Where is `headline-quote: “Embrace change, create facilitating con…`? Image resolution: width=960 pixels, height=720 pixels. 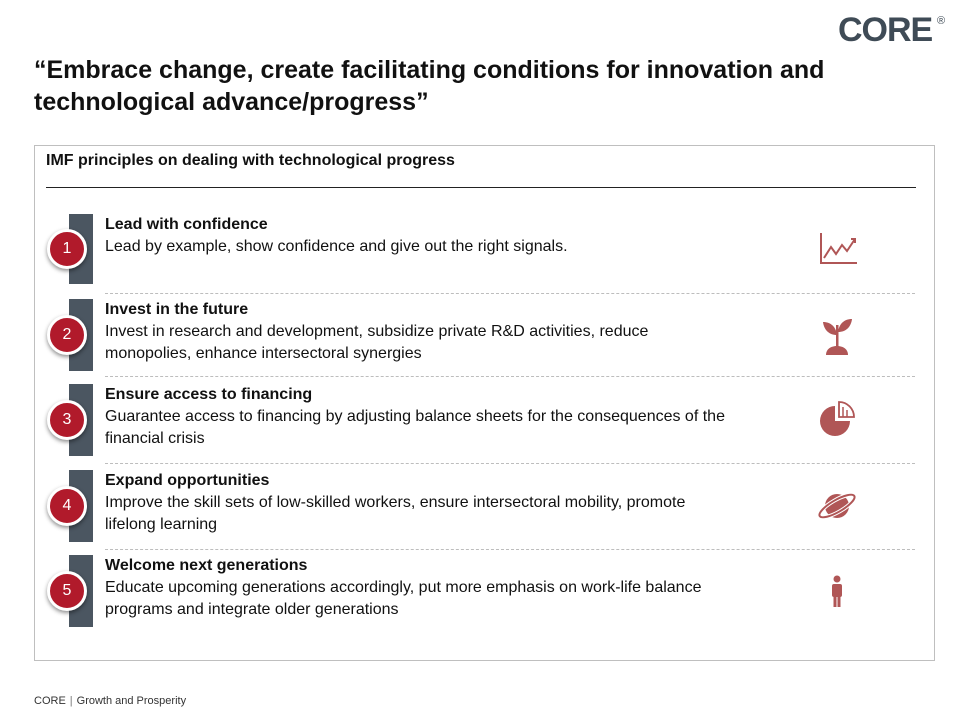 headline-quote: “Embrace change, create facilitating con… is located at coordinates (429, 86).